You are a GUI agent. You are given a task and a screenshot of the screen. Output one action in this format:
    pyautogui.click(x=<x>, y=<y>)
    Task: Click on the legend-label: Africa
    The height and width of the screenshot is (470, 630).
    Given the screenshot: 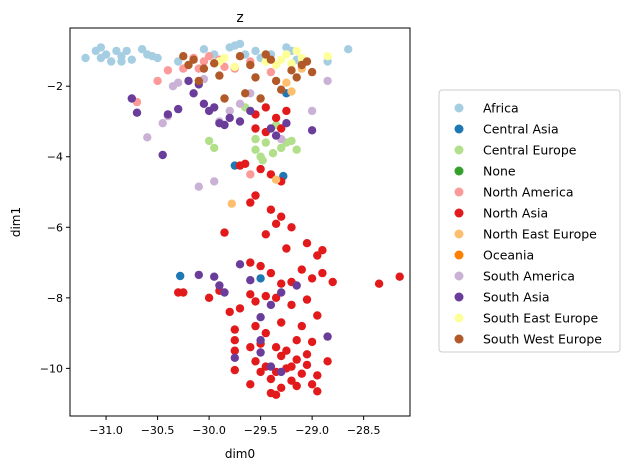 What is the action you would take?
    pyautogui.click(x=501, y=108)
    